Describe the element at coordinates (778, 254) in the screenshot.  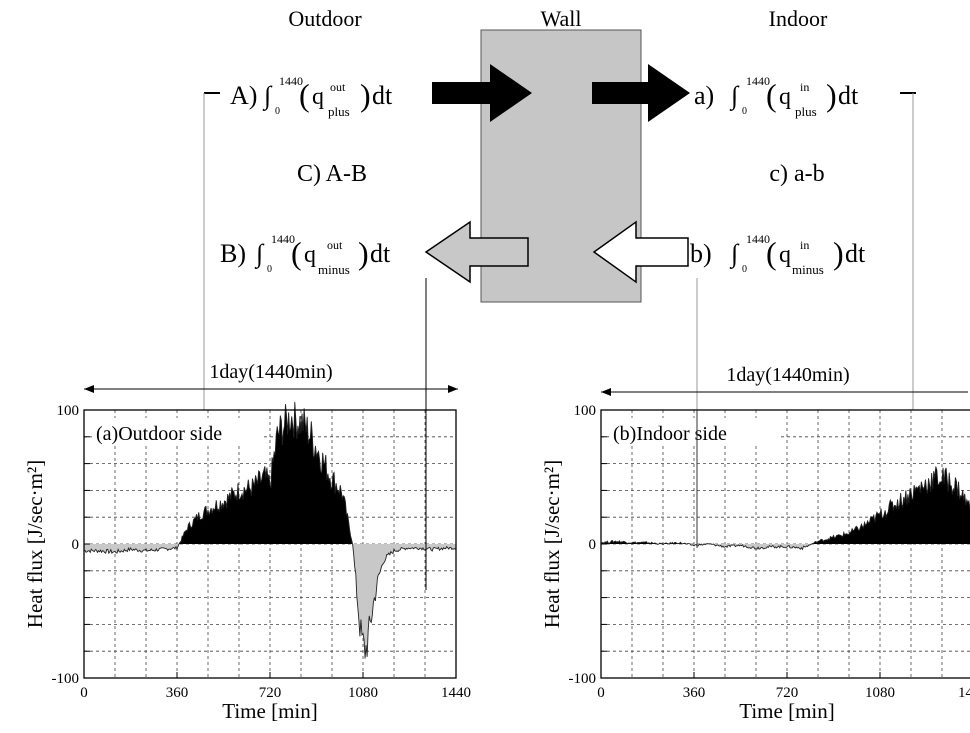
I see `equation-b: b) ∫ 1440 0 ( q in minus ) dt` at that location.